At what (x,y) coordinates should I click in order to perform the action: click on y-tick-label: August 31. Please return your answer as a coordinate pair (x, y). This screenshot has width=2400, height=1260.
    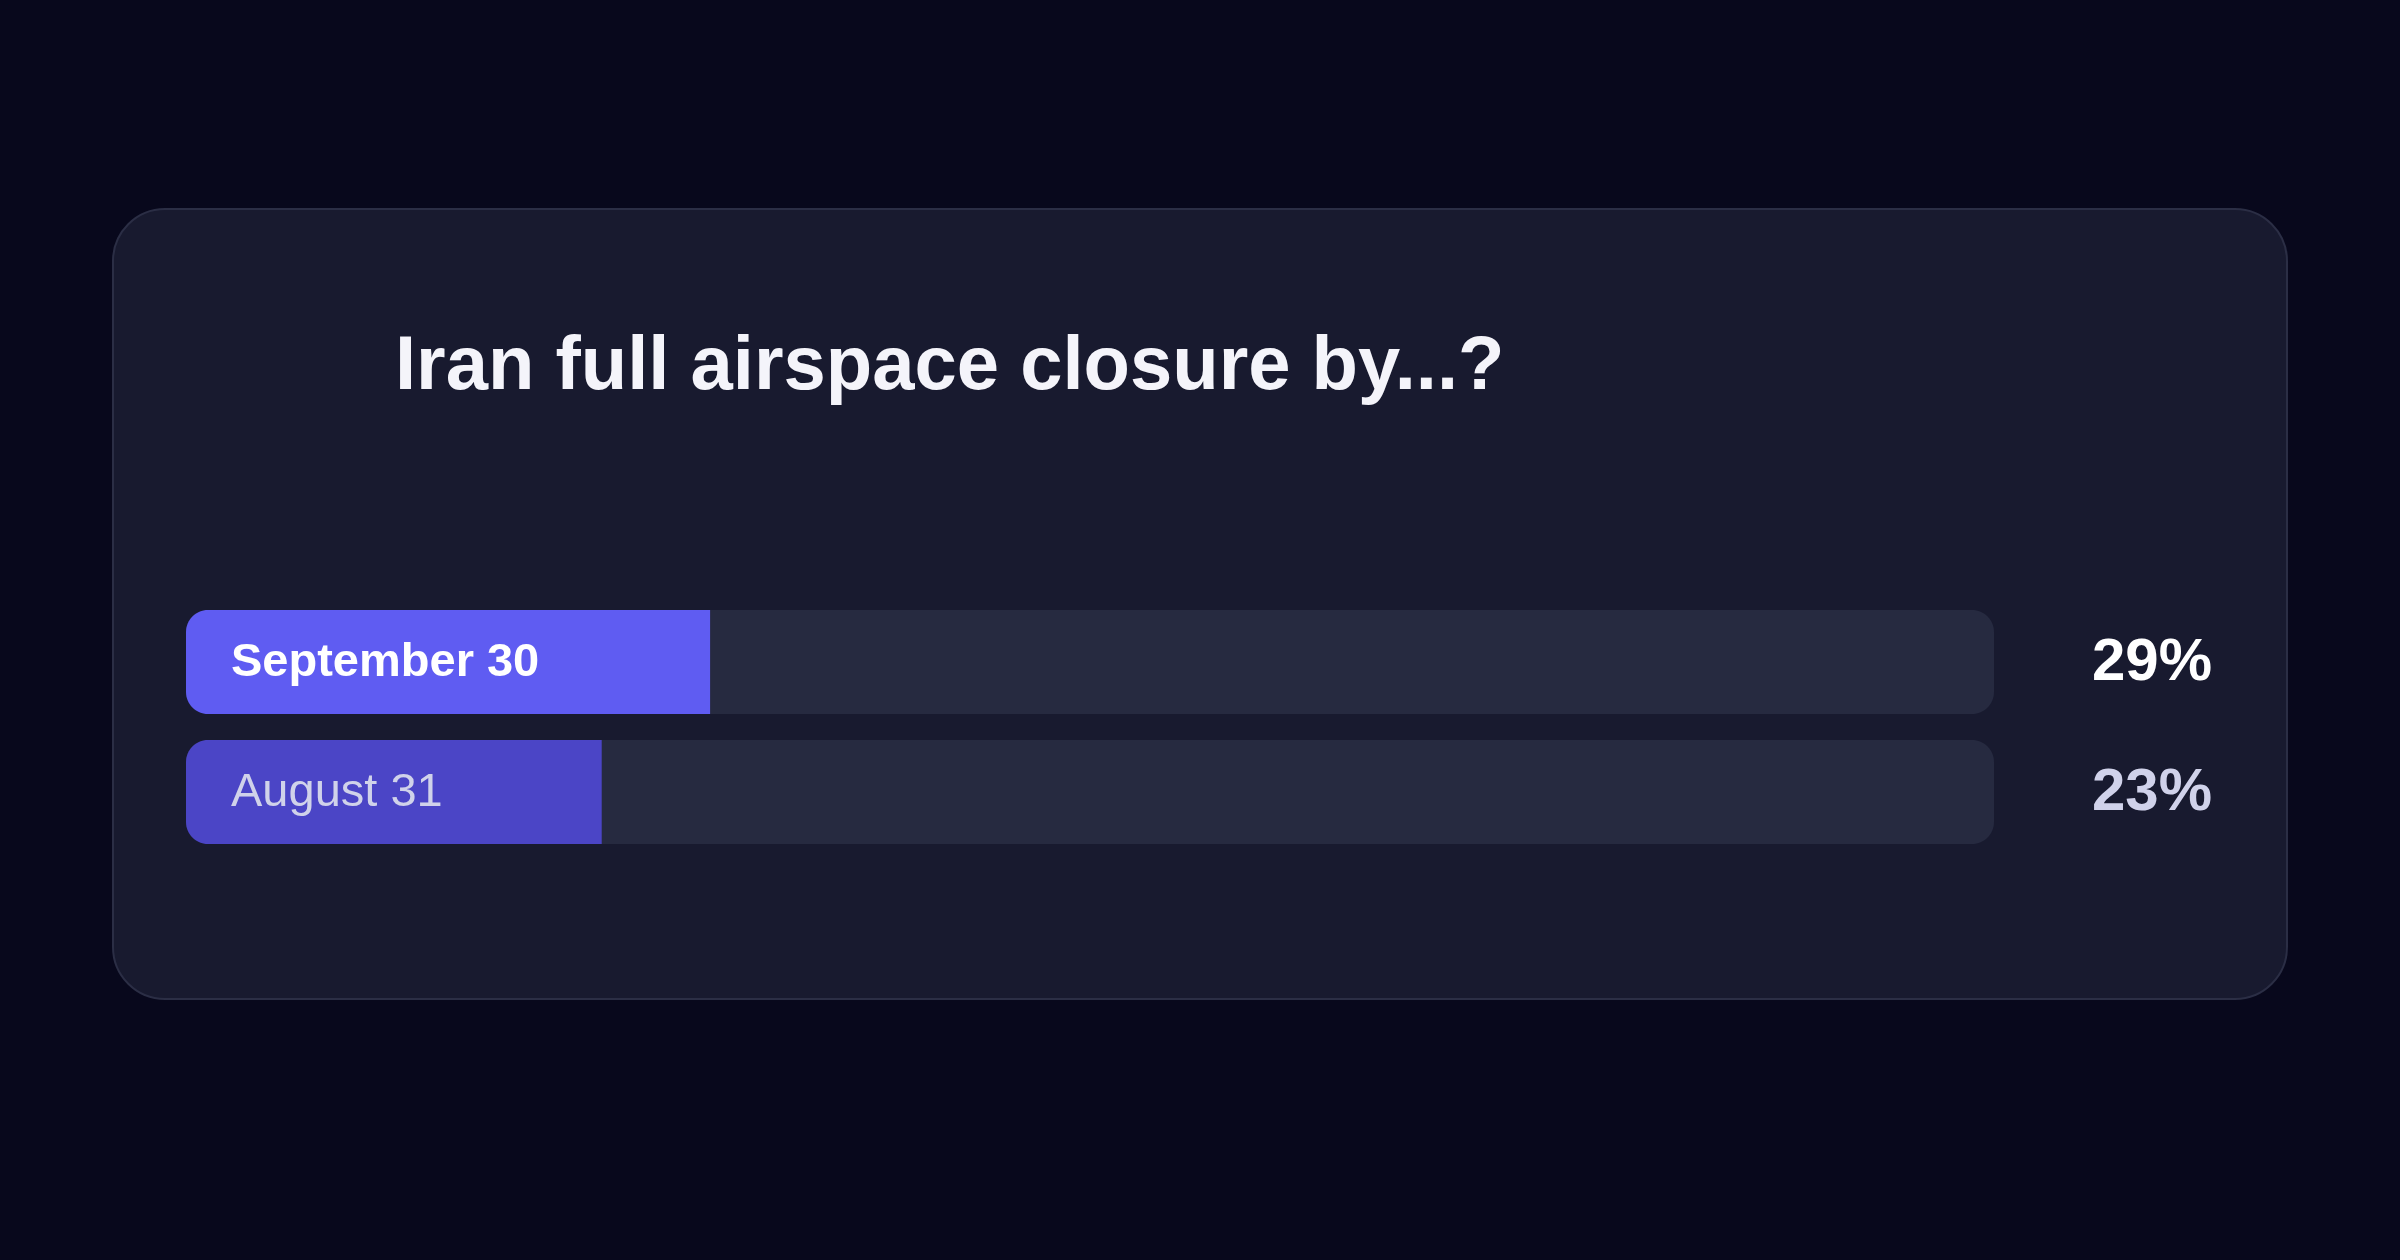
    Looking at the image, I should click on (337, 789).